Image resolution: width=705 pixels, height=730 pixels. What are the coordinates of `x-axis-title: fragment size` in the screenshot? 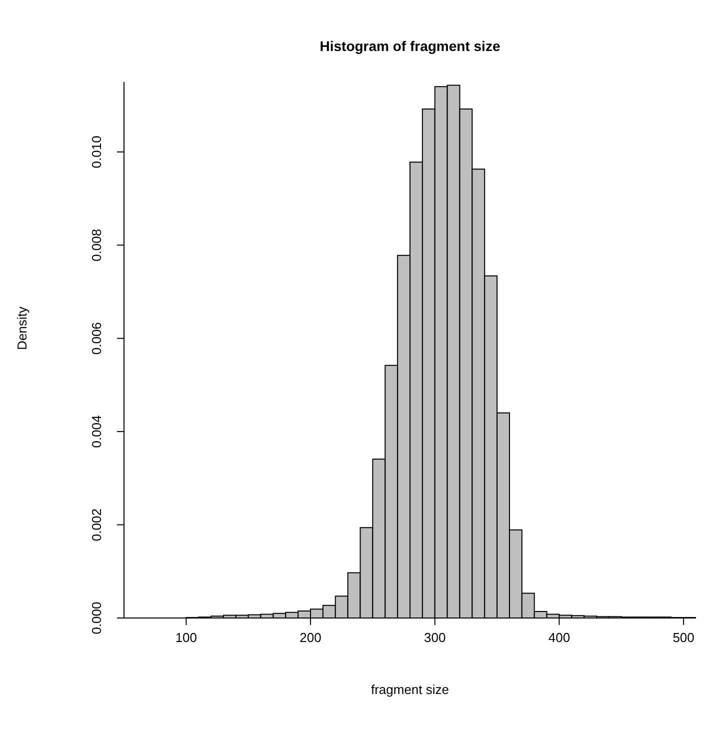 It's located at (410, 689).